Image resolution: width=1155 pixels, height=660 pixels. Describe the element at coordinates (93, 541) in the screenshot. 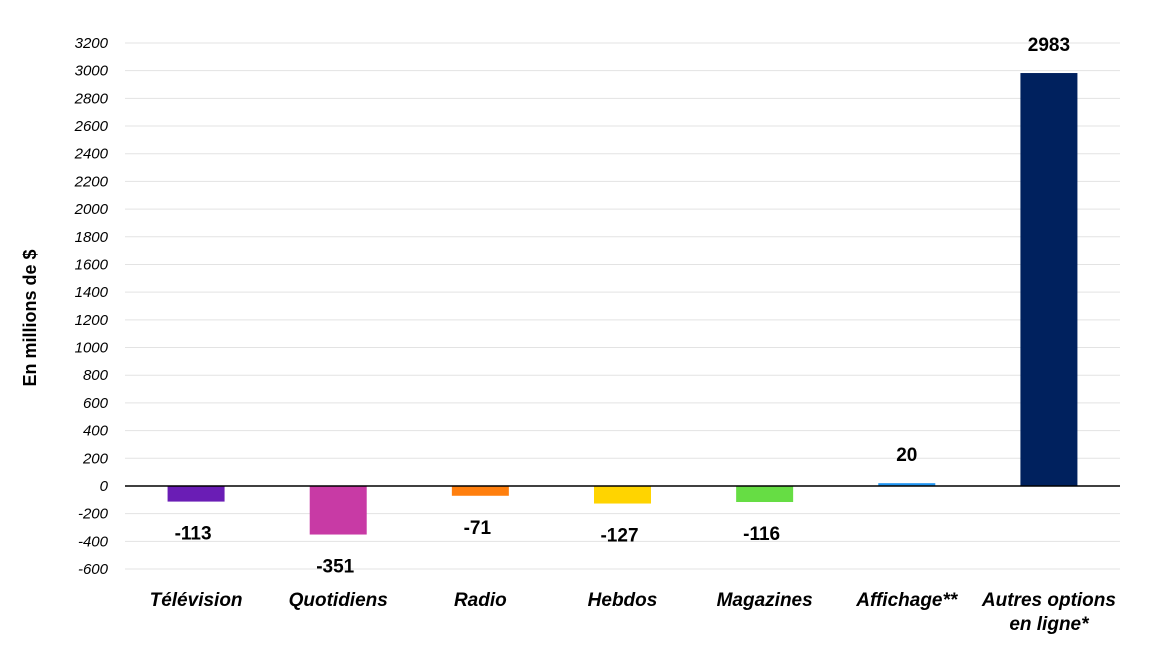

I see `y-tick-label: -400` at that location.